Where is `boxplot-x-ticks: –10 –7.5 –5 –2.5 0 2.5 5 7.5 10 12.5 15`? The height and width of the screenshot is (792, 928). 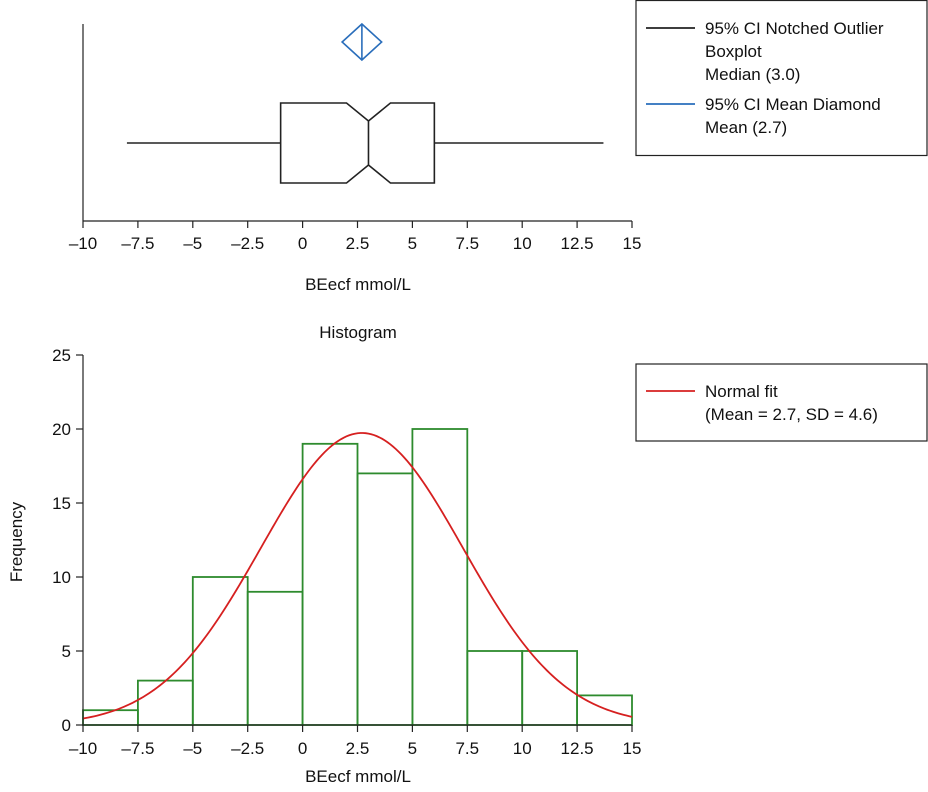 boxplot-x-ticks: –10 –7.5 –5 –2.5 0 2.5 5 7.5 10 12.5 15 is located at coordinates (355, 237).